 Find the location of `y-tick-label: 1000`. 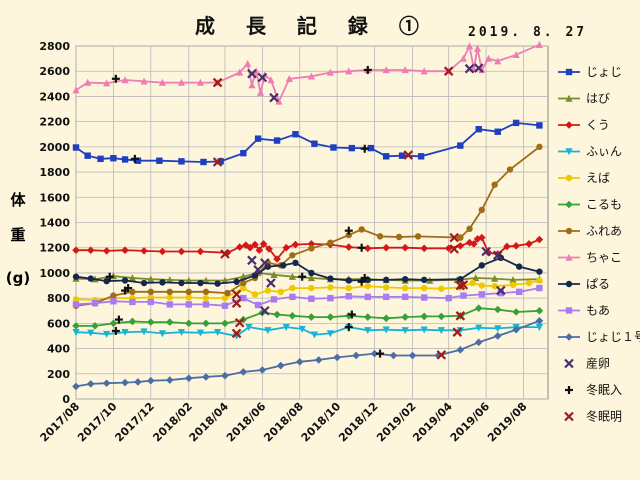

y-tick-label: 1000 is located at coordinates (54, 273).